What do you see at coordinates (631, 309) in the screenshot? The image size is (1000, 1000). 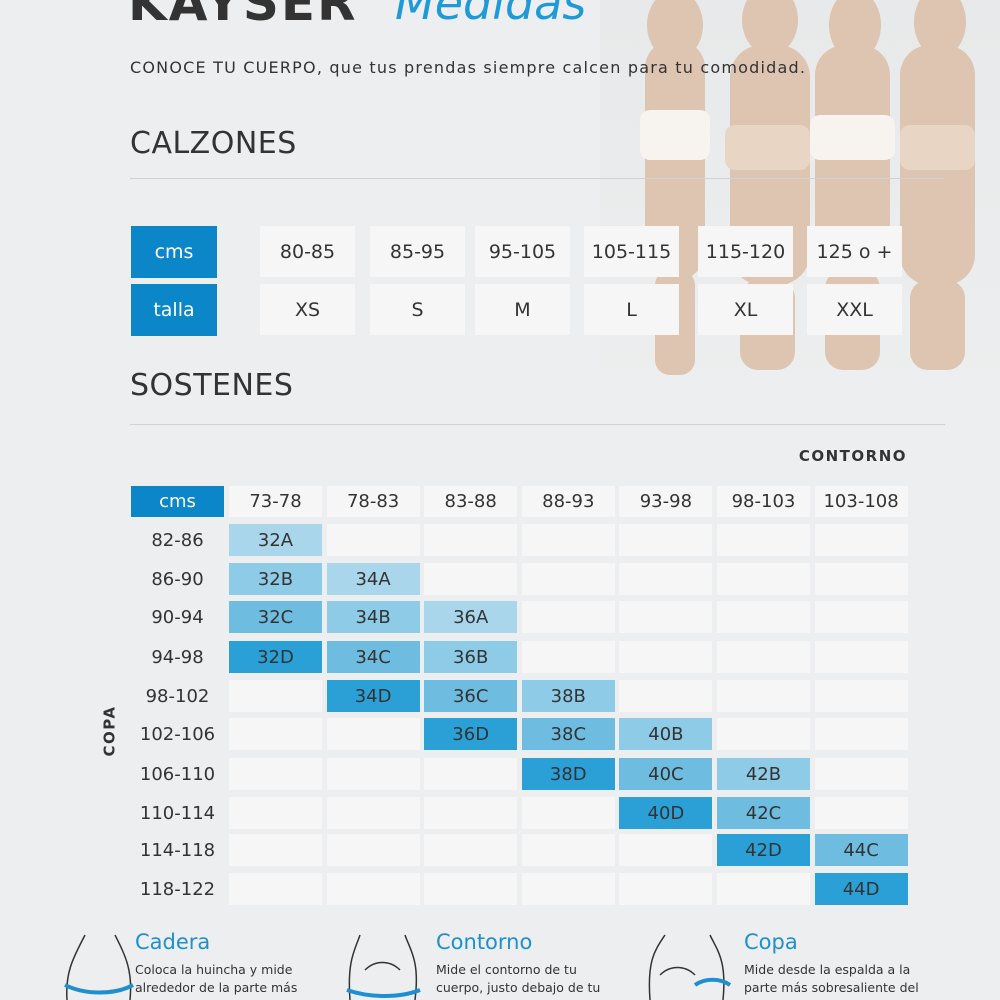 I see `size-cell: L` at bounding box center [631, 309].